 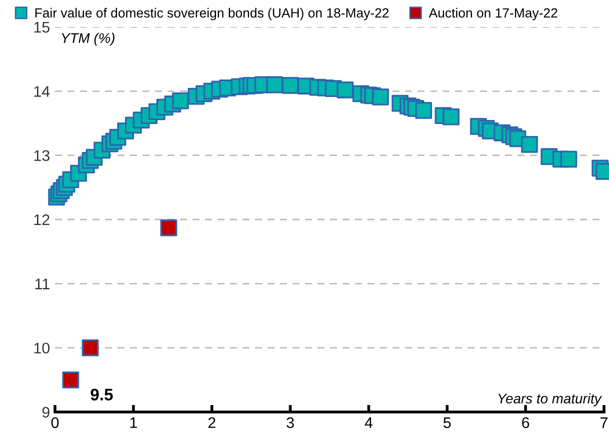 What do you see at coordinates (46, 412) in the screenshot?
I see `y-tick-label: 9` at bounding box center [46, 412].